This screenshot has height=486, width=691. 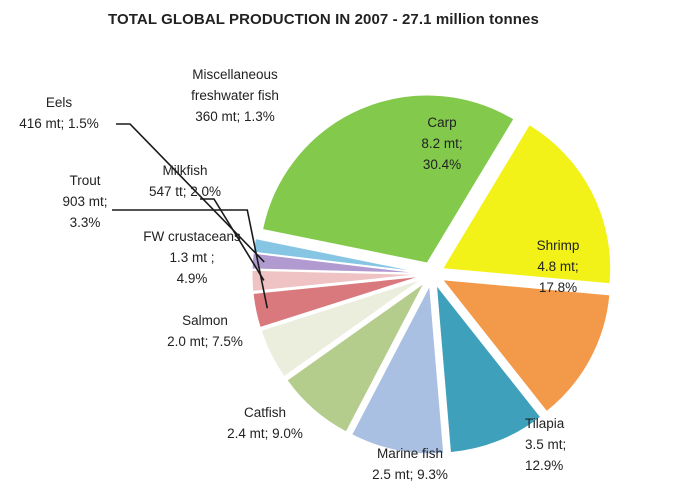 I want to click on pie-slice-catfish, so click(x=398, y=369).